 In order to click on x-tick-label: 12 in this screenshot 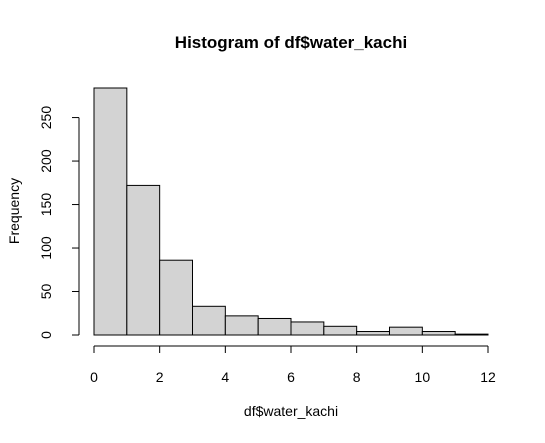, I will do `click(488, 377)`.